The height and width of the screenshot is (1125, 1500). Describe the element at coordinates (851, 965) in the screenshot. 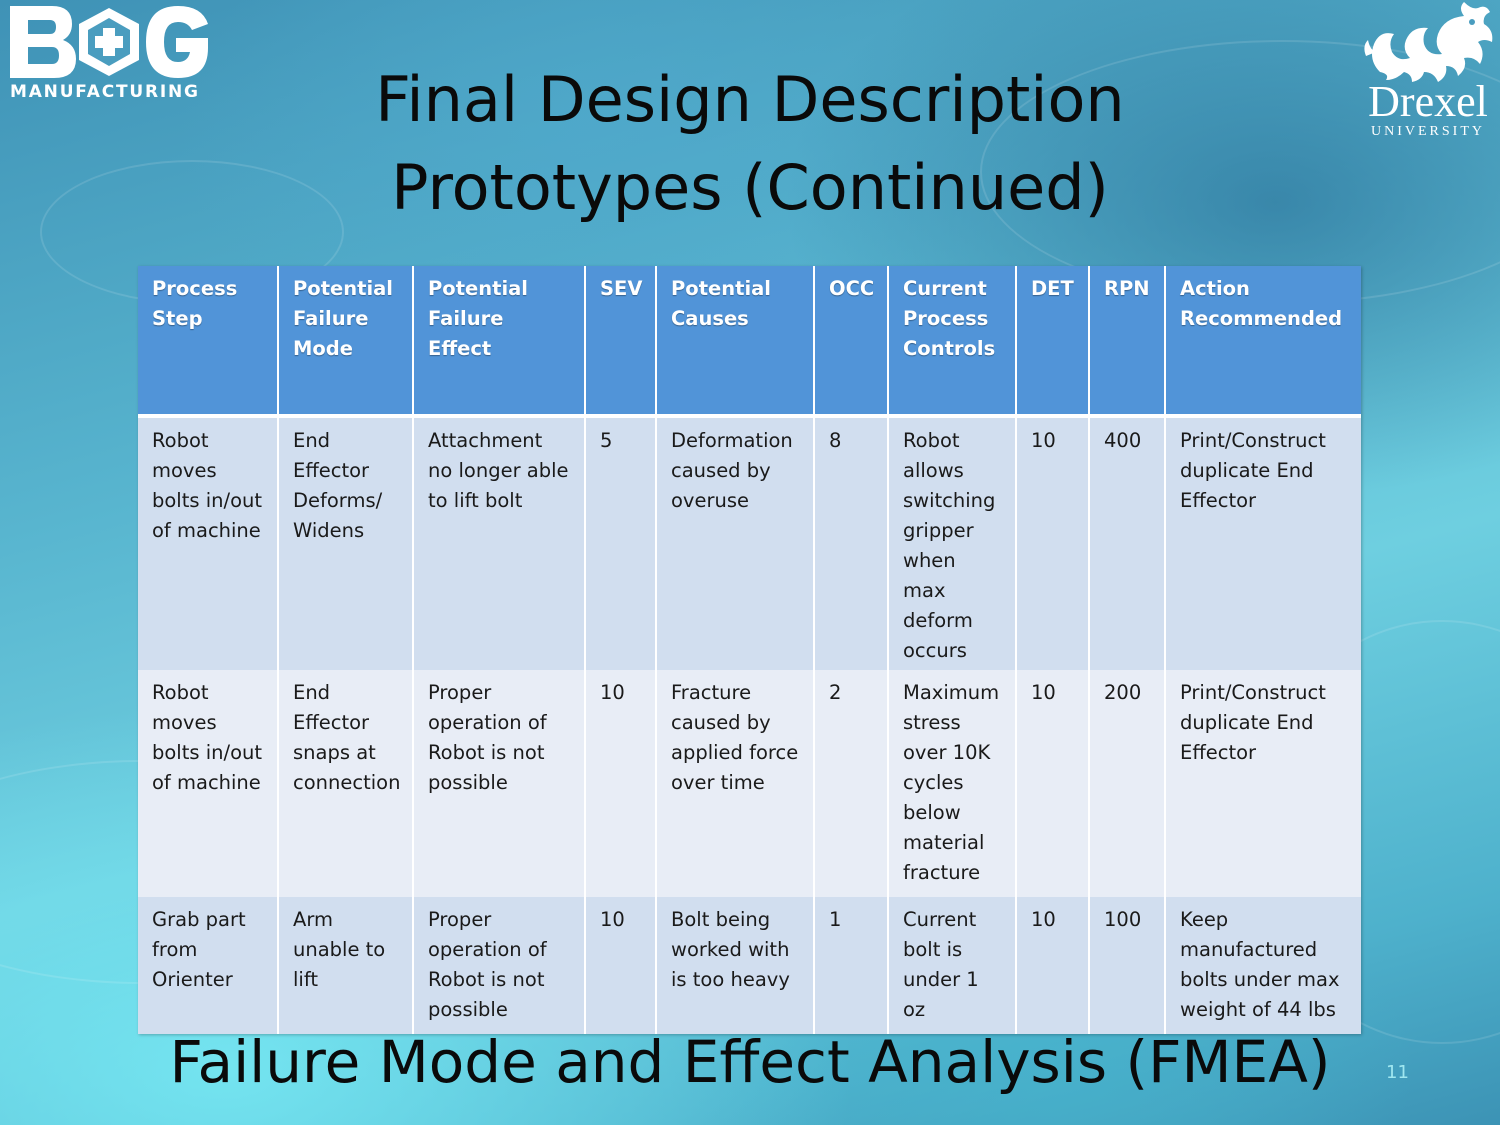

I see `cell-occ: 1` at that location.